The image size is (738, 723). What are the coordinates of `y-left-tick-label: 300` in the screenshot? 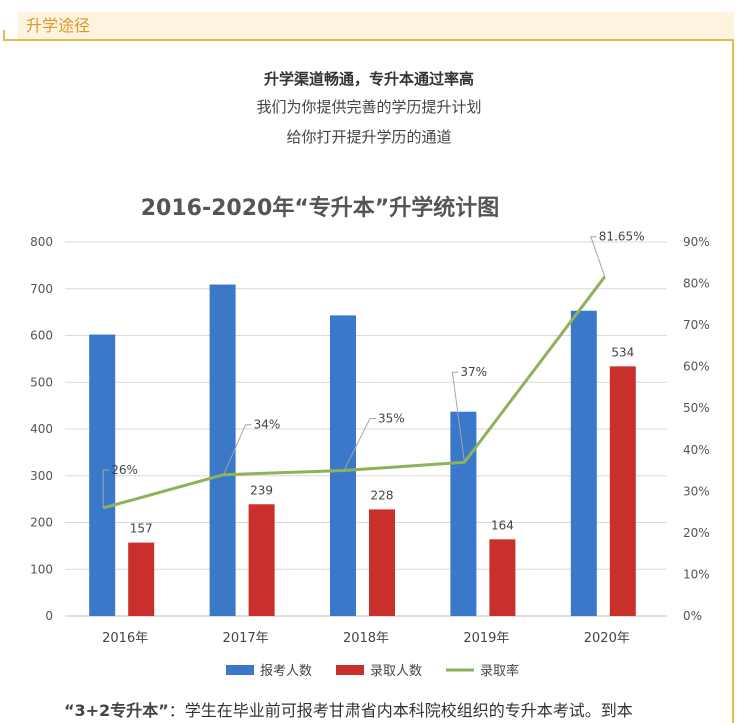 It's located at (41, 476).